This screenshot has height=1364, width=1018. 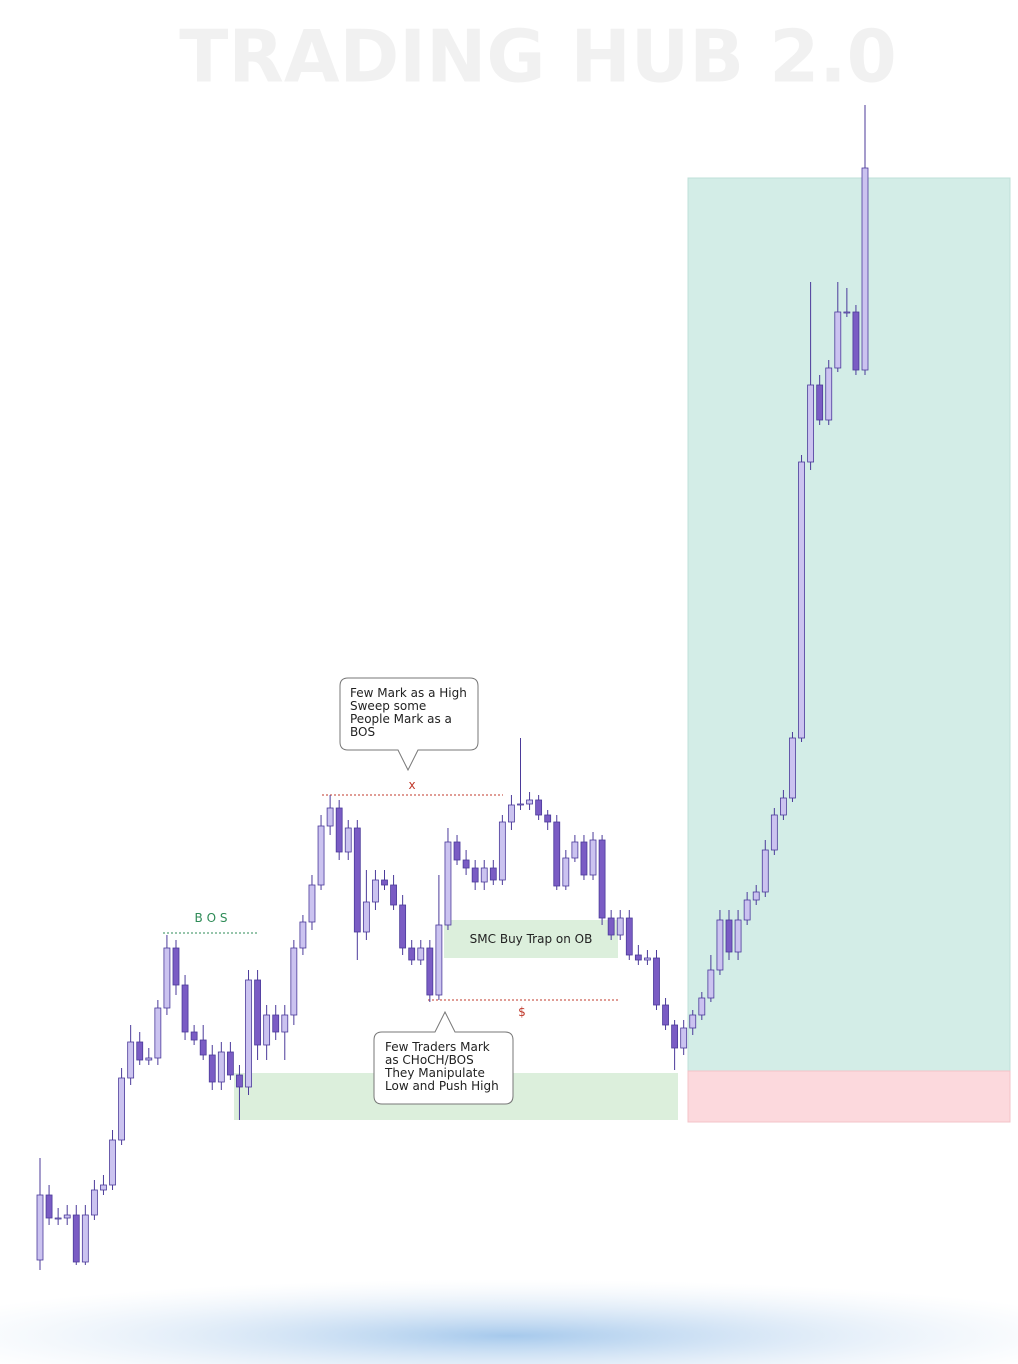 I want to click on callout-line: They Manipulate, so click(x=434, y=1073).